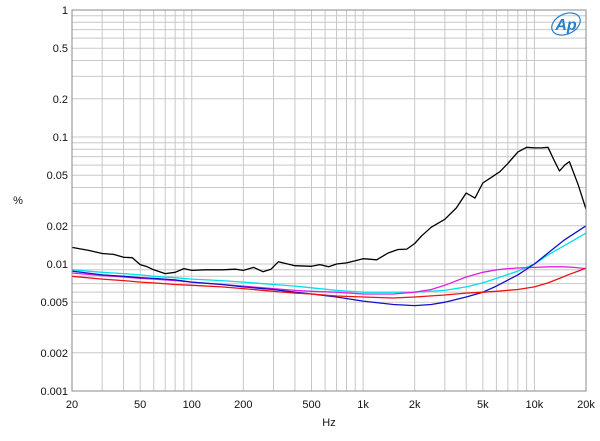  Describe the element at coordinates (483, 405) in the screenshot. I see `x-tick-label: 5k` at that location.